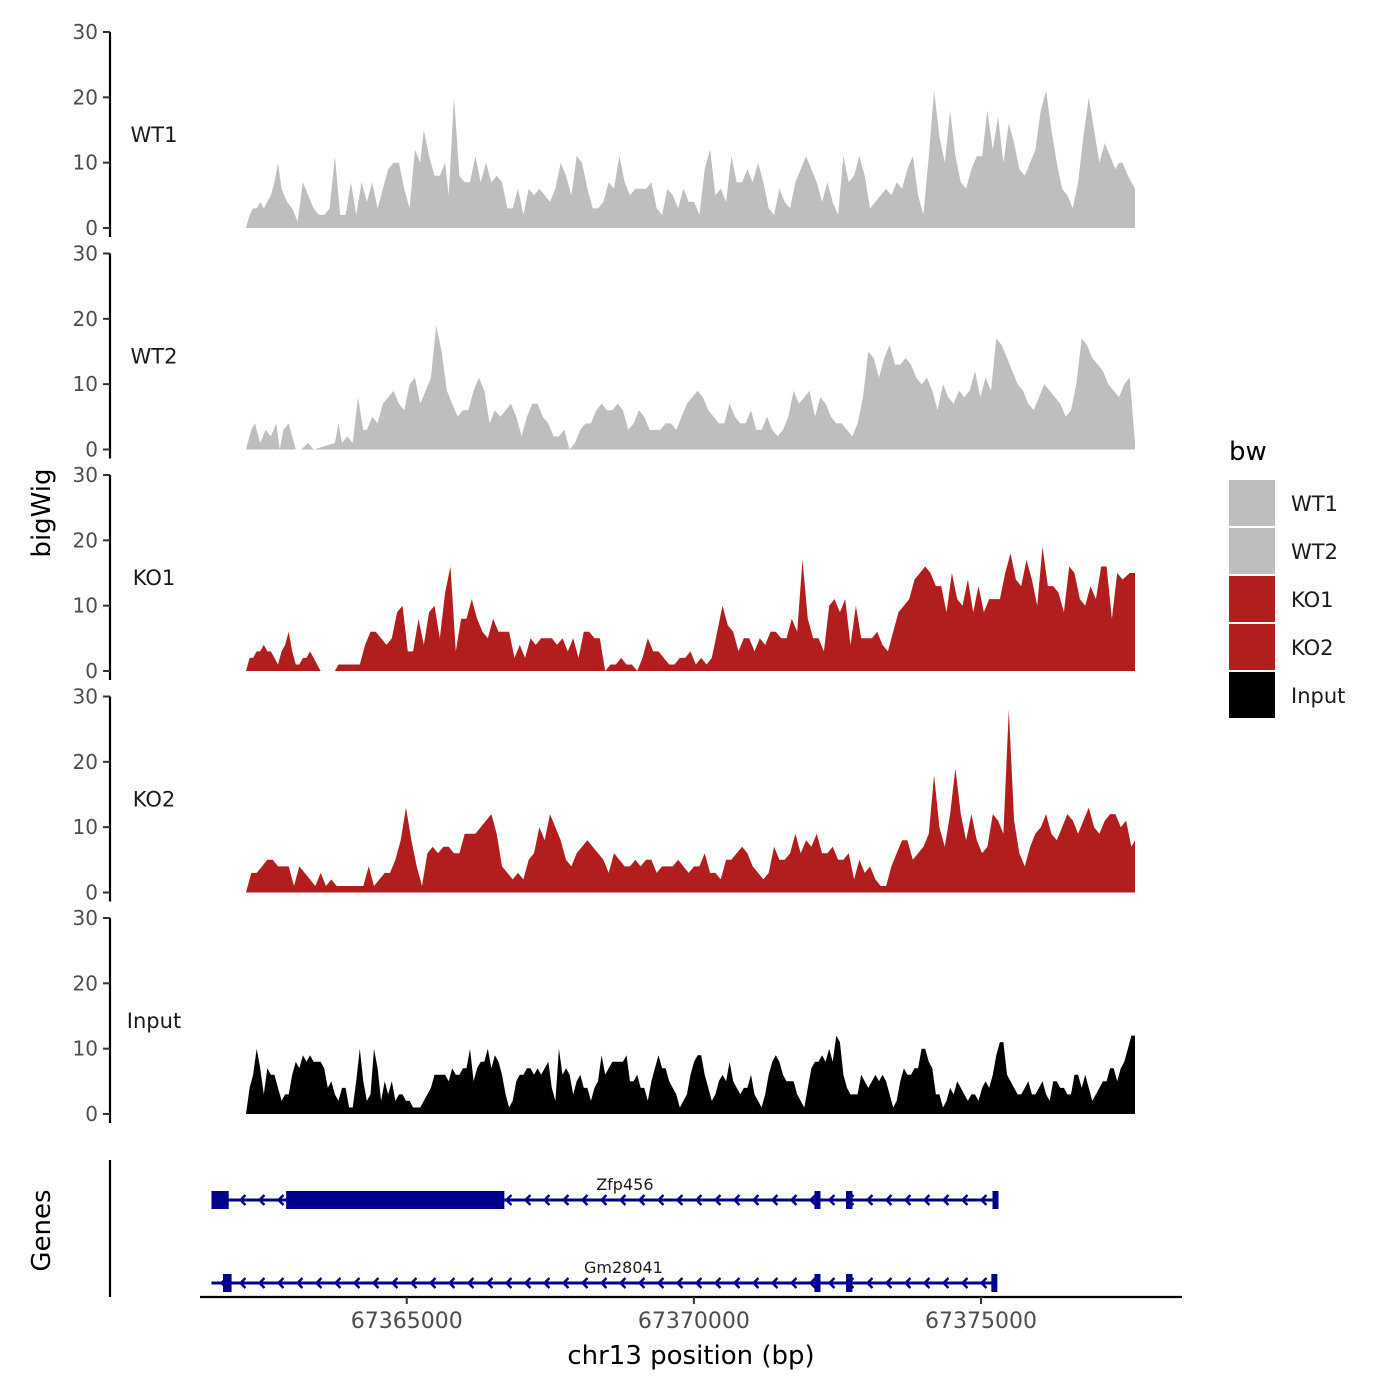 The image size is (1400, 1400). I want to click on legend-swatch-input, so click(1252, 695).